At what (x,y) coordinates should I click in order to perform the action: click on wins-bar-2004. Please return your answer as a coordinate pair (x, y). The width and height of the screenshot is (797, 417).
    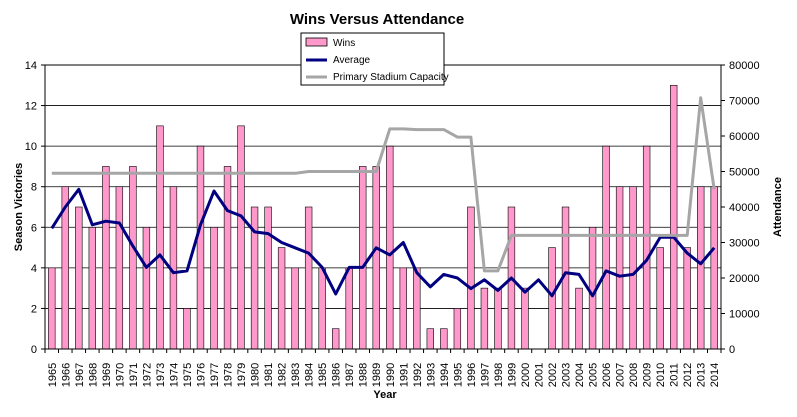
    Looking at the image, I should click on (579, 318).